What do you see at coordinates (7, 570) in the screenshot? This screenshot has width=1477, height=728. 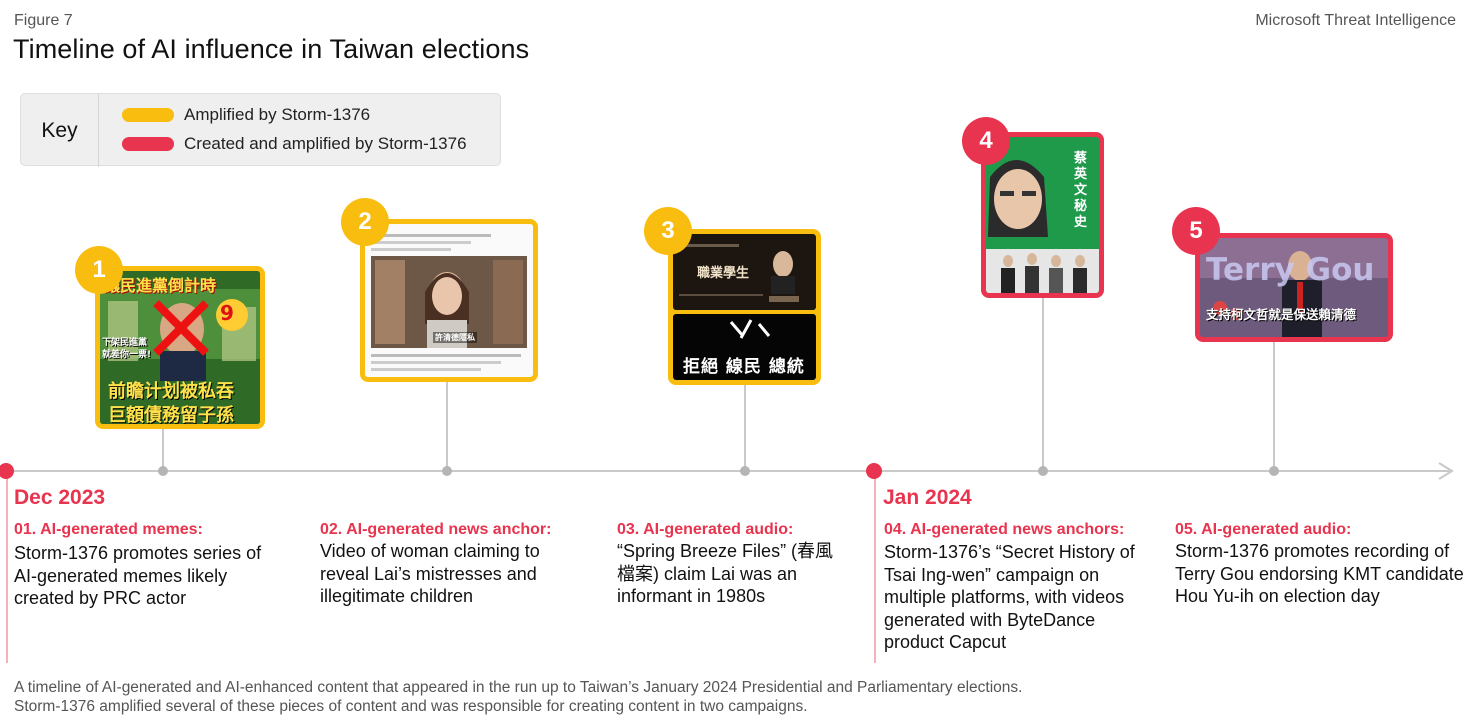 I see `month-divider-dec` at bounding box center [7, 570].